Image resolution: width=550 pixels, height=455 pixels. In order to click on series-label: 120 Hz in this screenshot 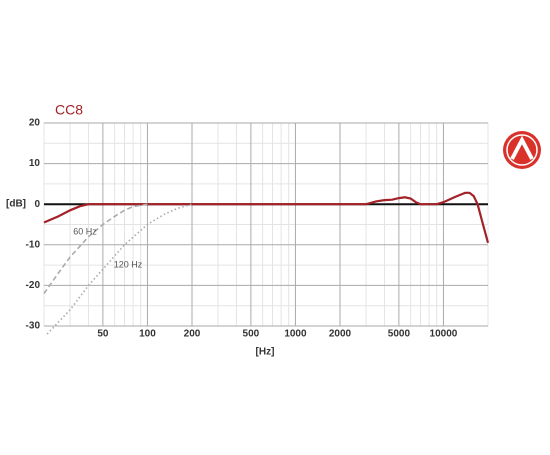, I will do `click(128, 264)`.